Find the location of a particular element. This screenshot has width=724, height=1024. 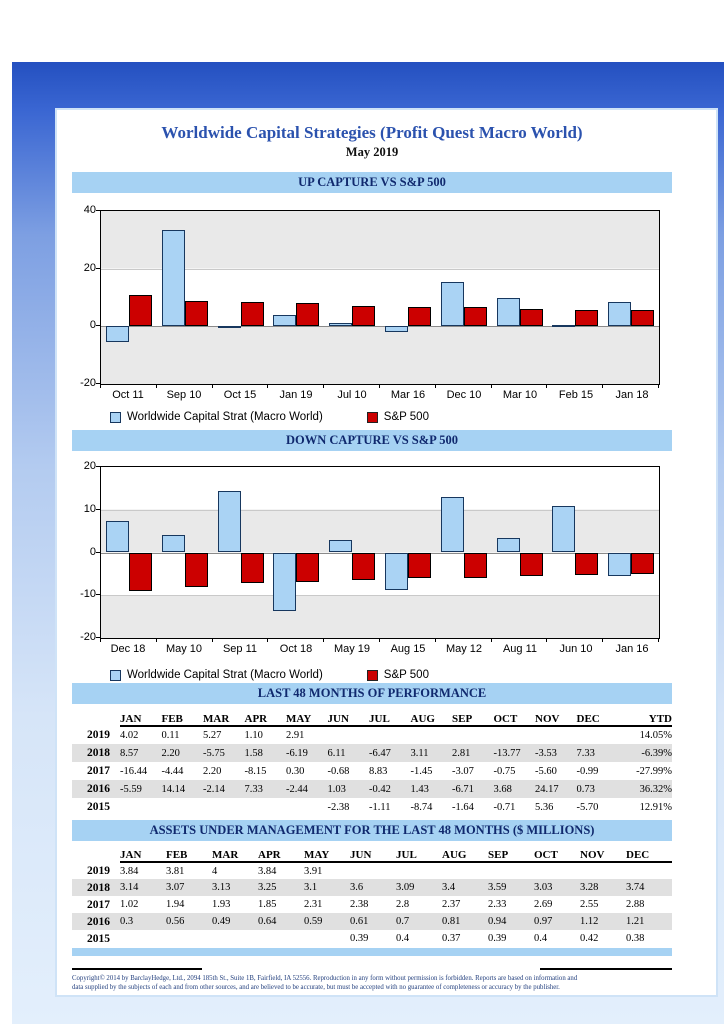

section-header-down-capture: DOWN CAPTURE VS S&P 500 is located at coordinates (372, 440).